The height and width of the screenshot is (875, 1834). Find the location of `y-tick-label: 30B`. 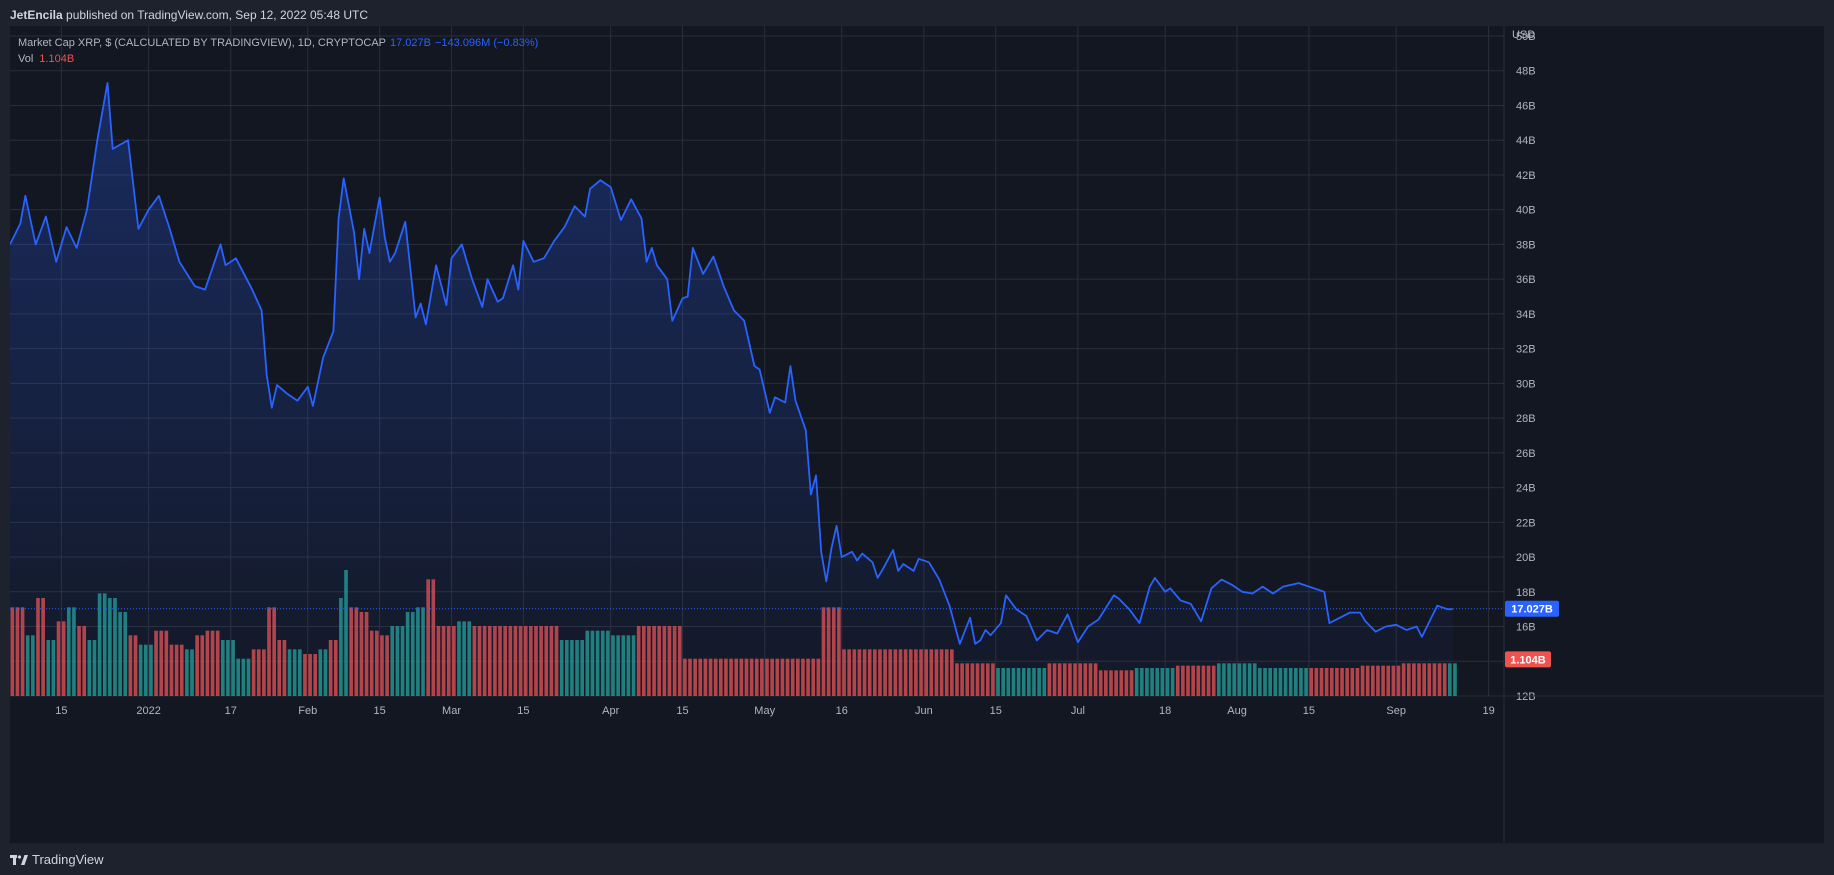

y-tick-label: 30B is located at coordinates (1526, 384).